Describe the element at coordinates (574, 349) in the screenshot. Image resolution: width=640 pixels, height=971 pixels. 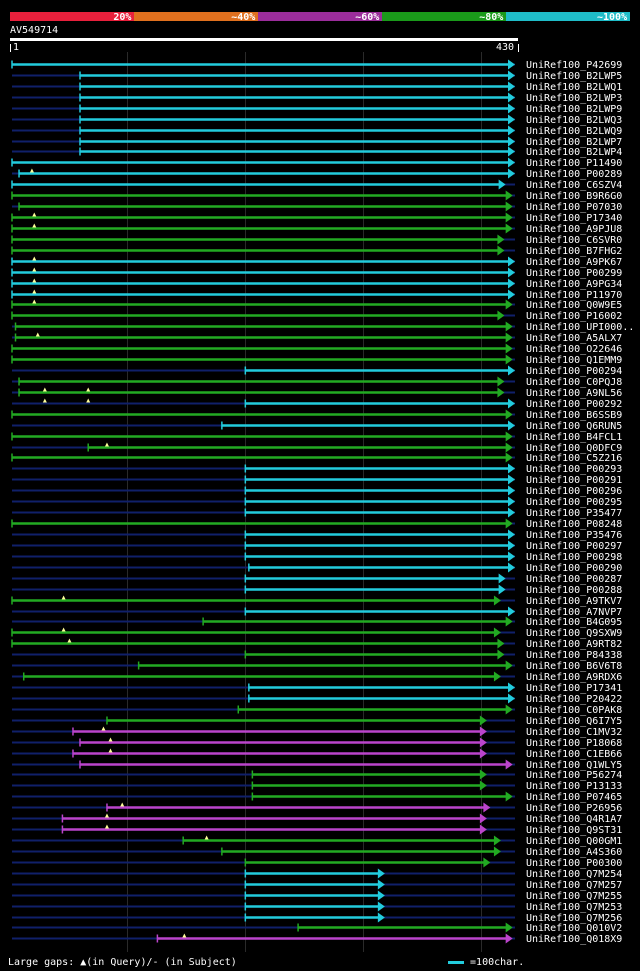
I see `hit-label: UniRef100_O22646` at that location.